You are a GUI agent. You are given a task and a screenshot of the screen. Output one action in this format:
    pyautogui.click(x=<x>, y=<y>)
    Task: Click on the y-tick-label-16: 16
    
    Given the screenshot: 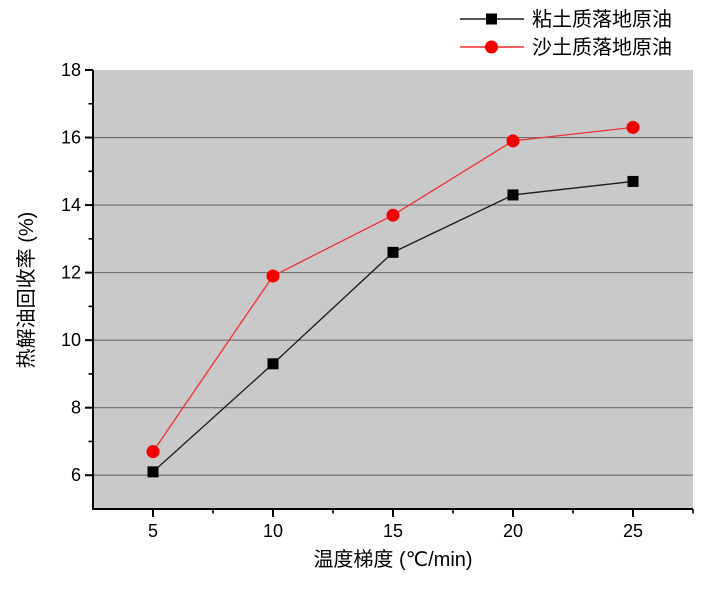 What is the action you would take?
    pyautogui.click(x=71, y=138)
    